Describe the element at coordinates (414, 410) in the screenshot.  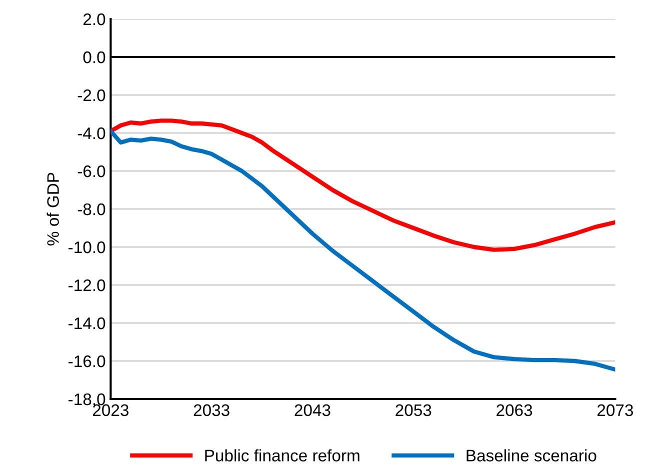
I see `x-tick-label: 2053` at that location.